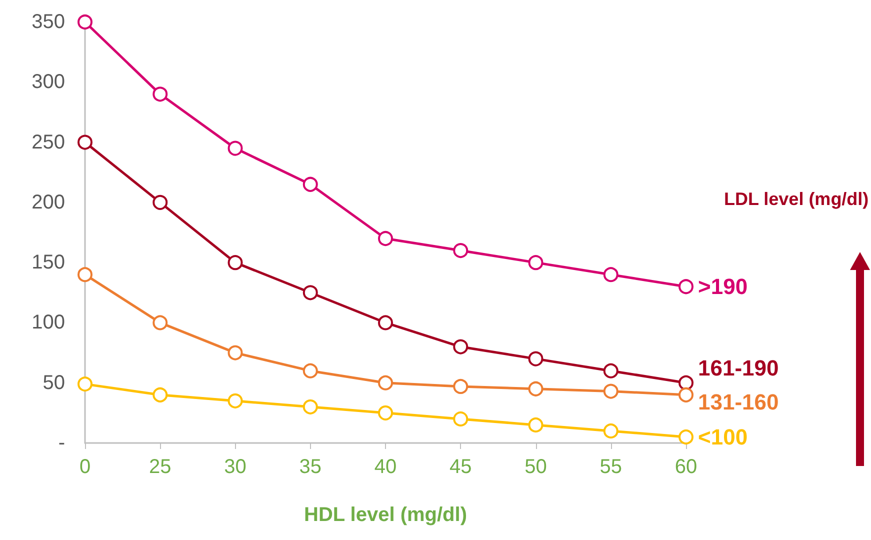 This screenshot has height=540, width=871. I want to click on y-tick-label: 250, so click(48, 142).